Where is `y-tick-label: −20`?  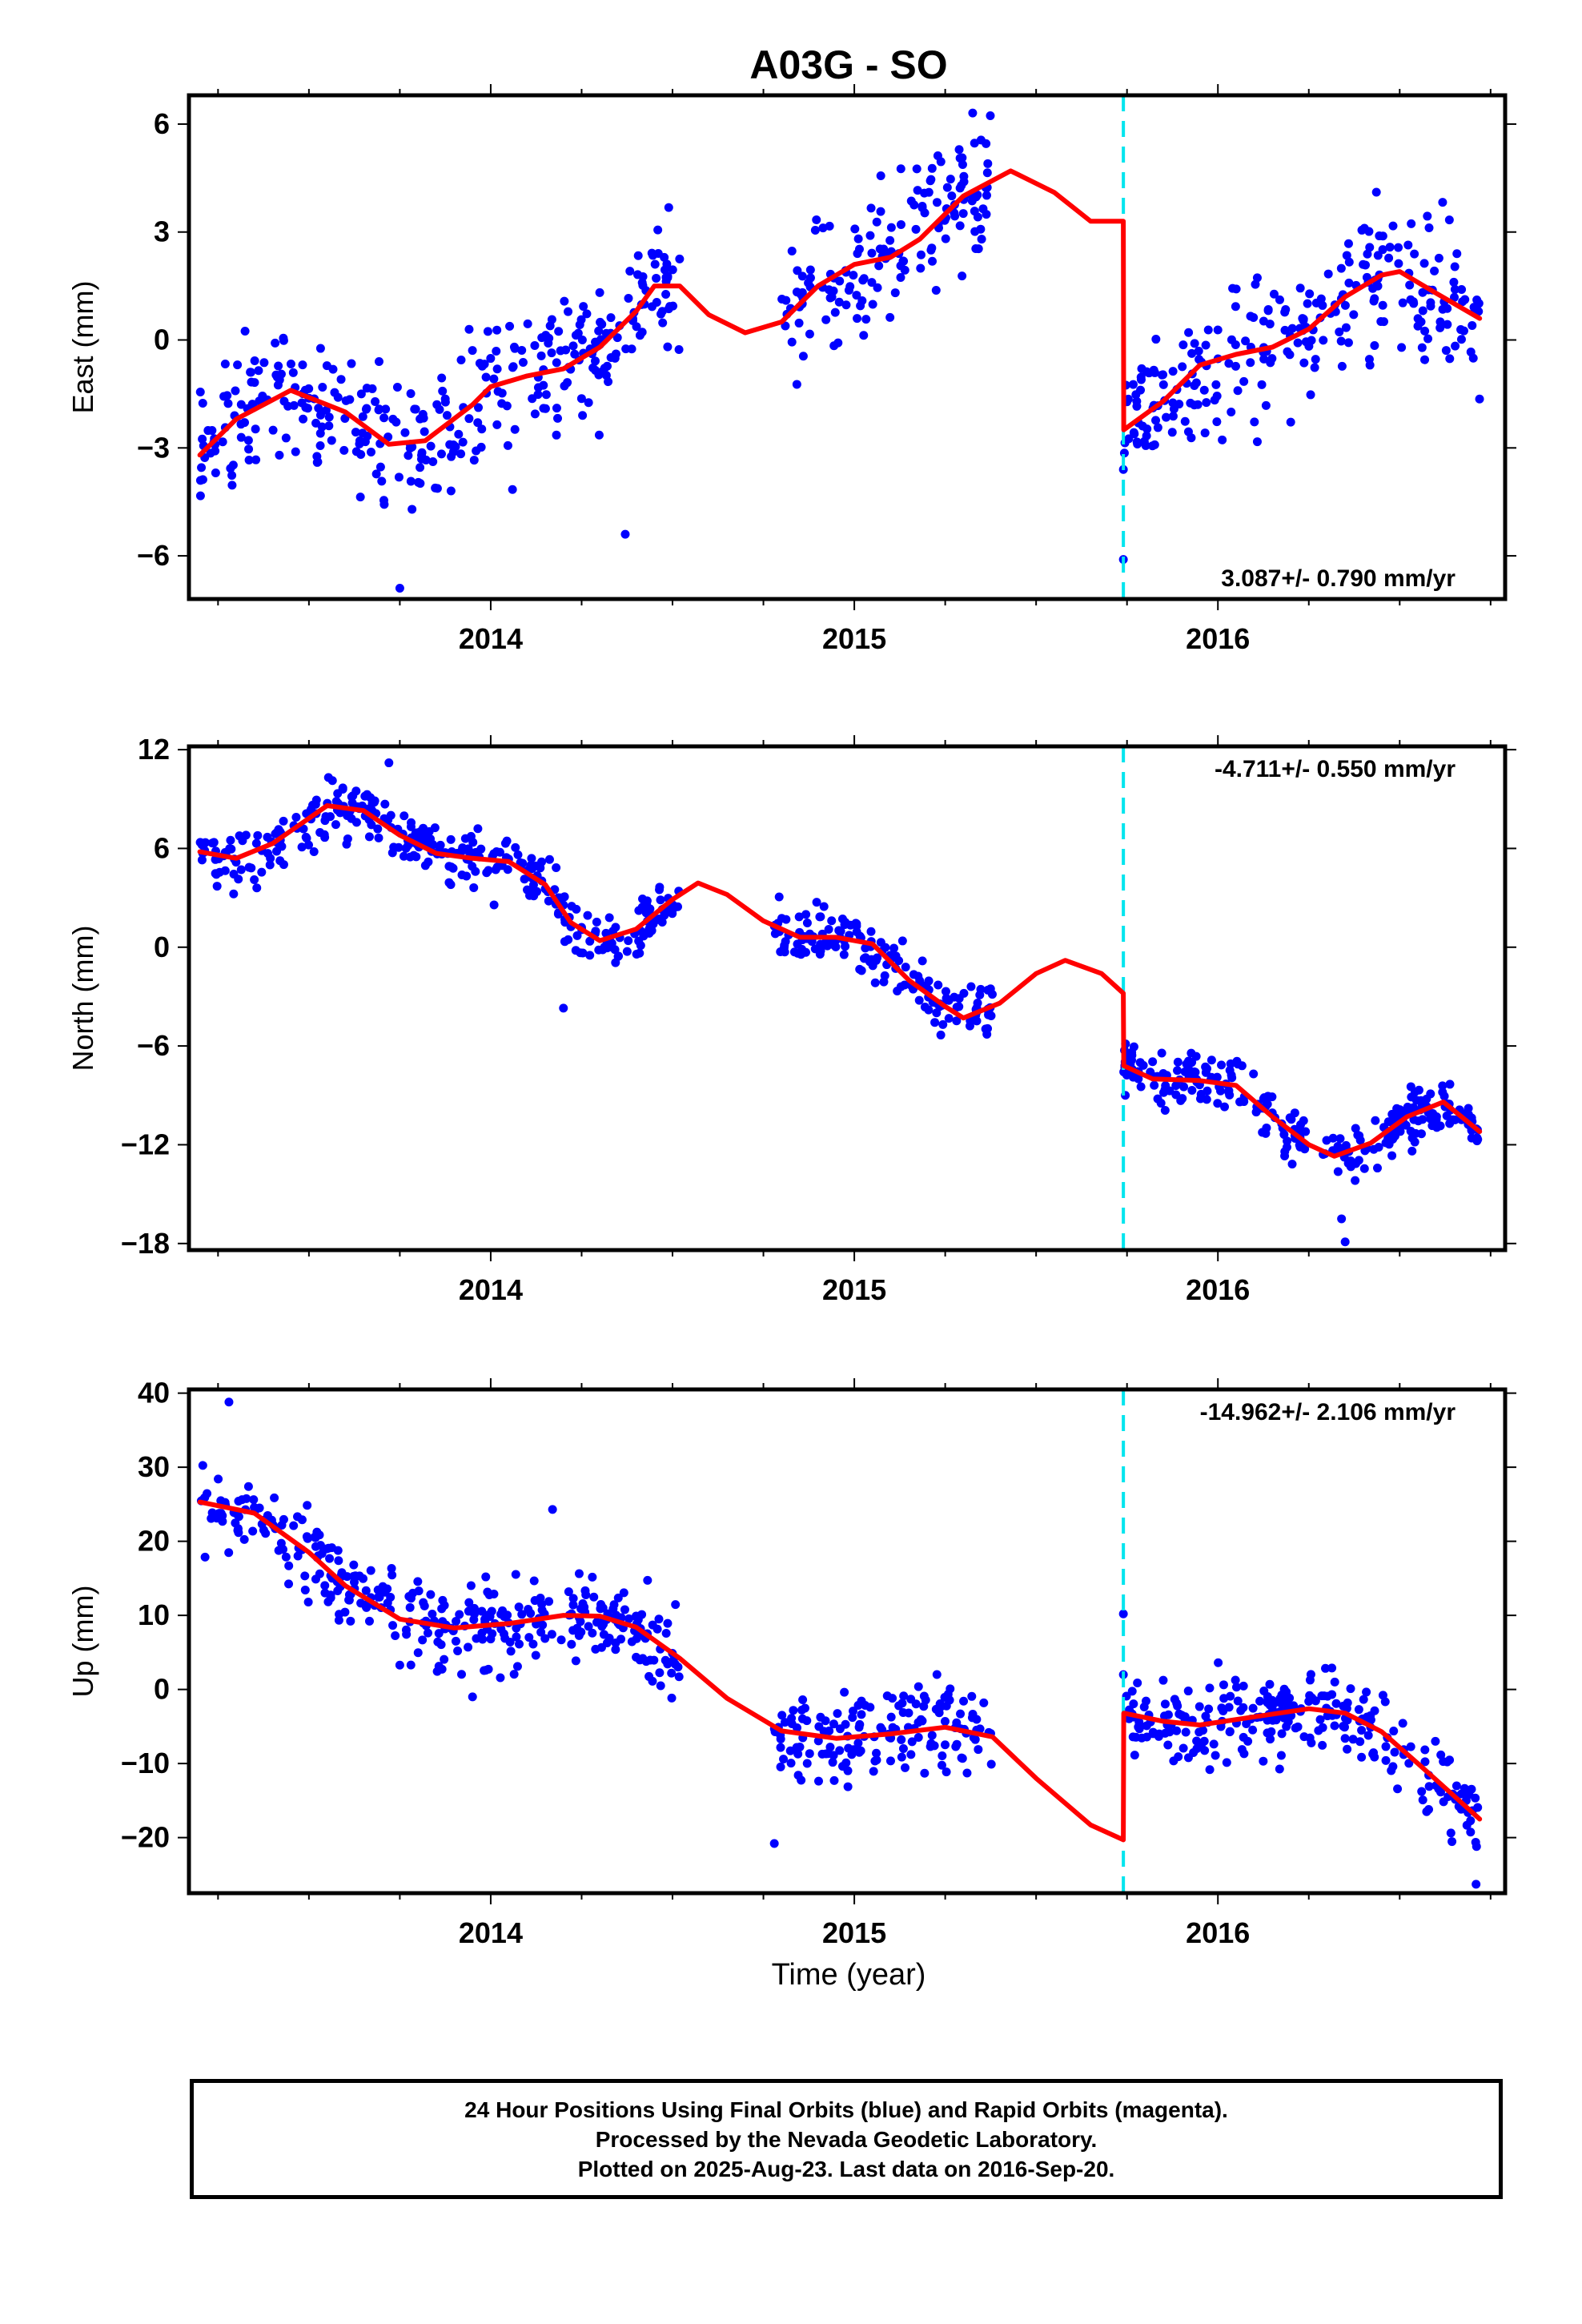
y-tick-label: −20 is located at coordinates (145, 1837).